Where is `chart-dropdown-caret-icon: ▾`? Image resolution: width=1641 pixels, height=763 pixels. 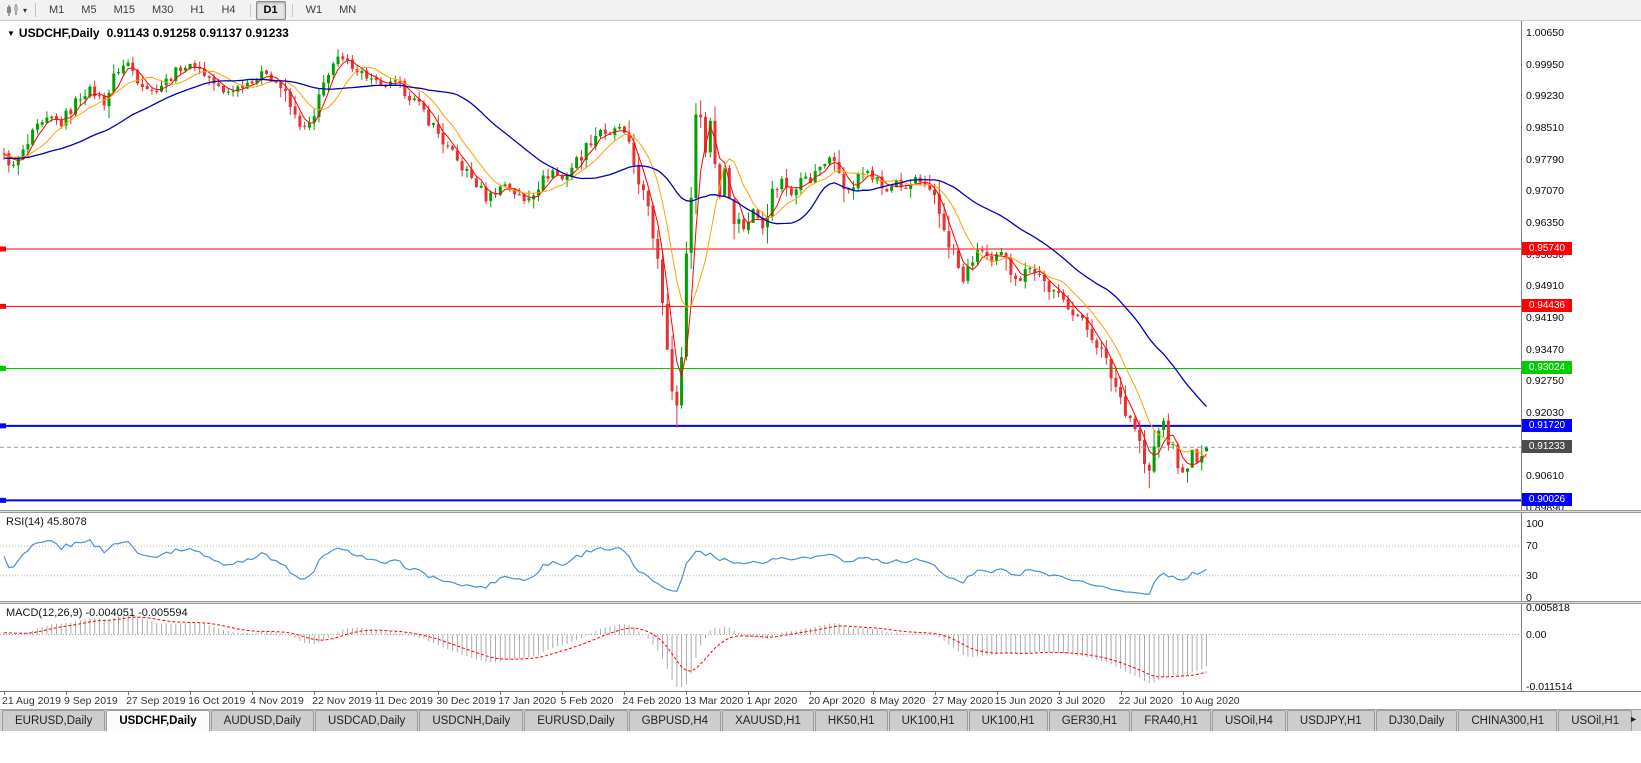
chart-dropdown-caret-icon: ▾ is located at coordinates (25, 10).